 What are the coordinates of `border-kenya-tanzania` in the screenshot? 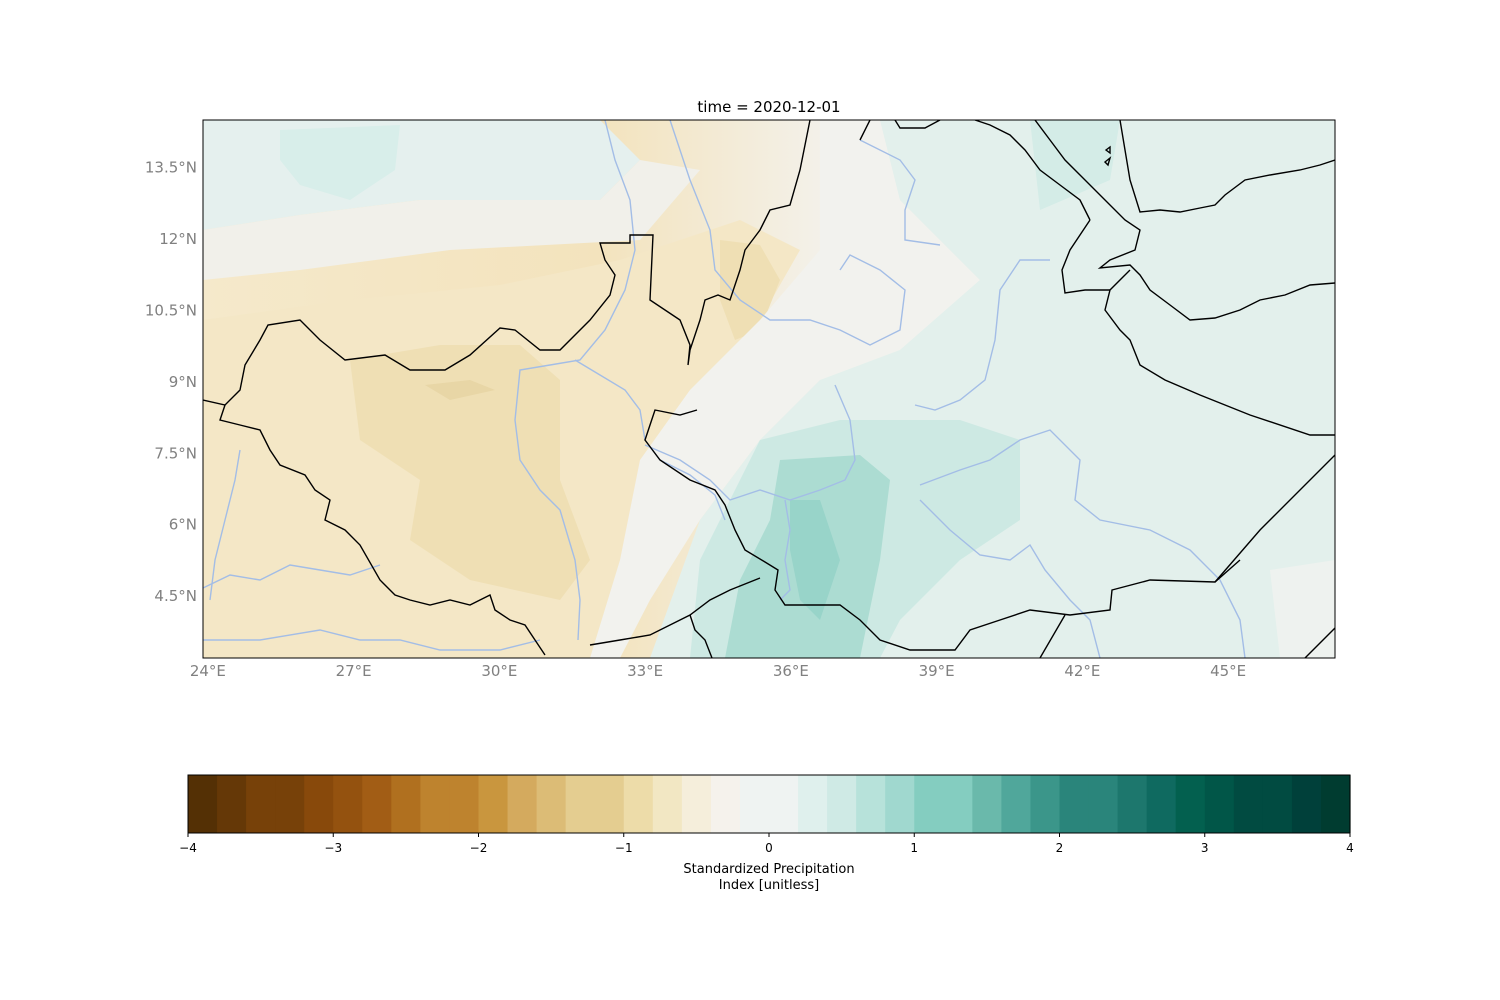 It's located at (1319, 642).